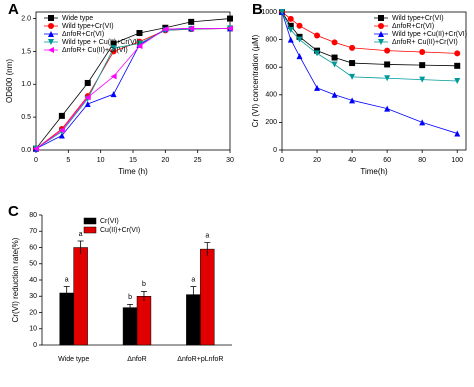 The height and width of the screenshot is (387, 474). What do you see at coordinates (33, 231) in the screenshot?
I see `y-tick-label: 70` at bounding box center [33, 231].